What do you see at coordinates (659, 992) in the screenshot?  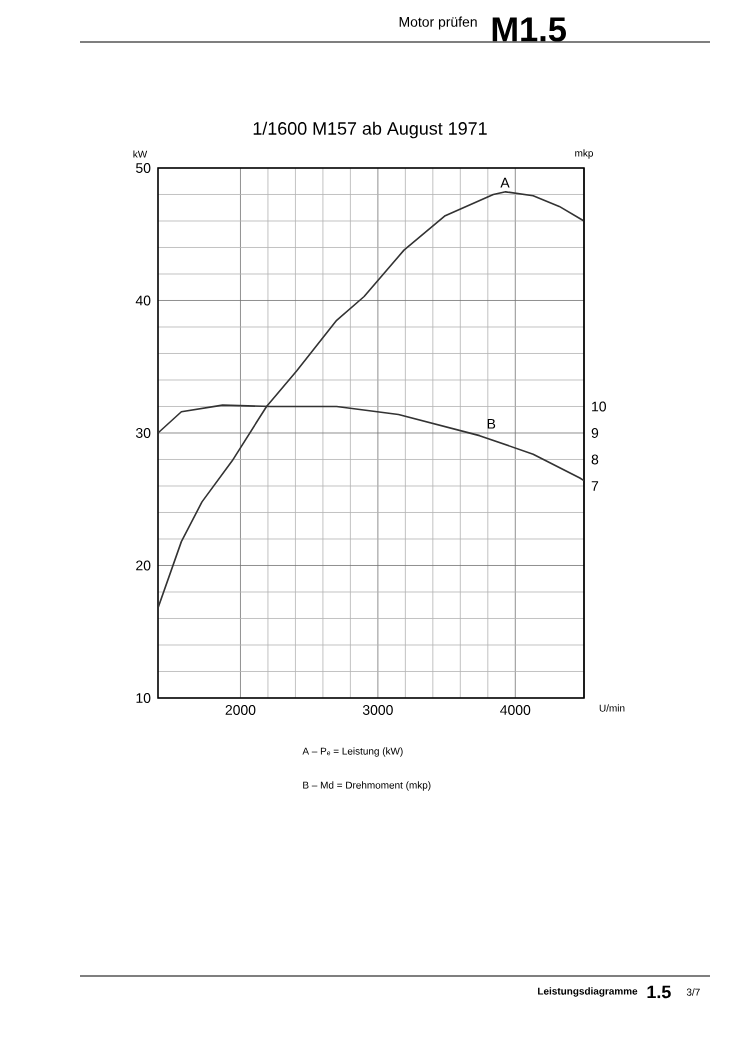 I see `text: 1.5` at bounding box center [659, 992].